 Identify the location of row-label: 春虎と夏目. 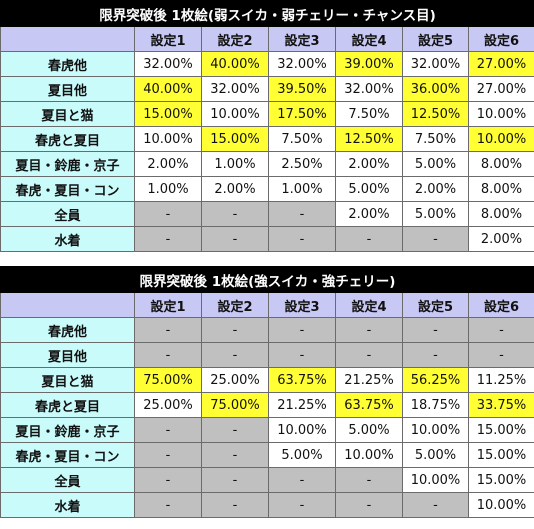
(67, 405).